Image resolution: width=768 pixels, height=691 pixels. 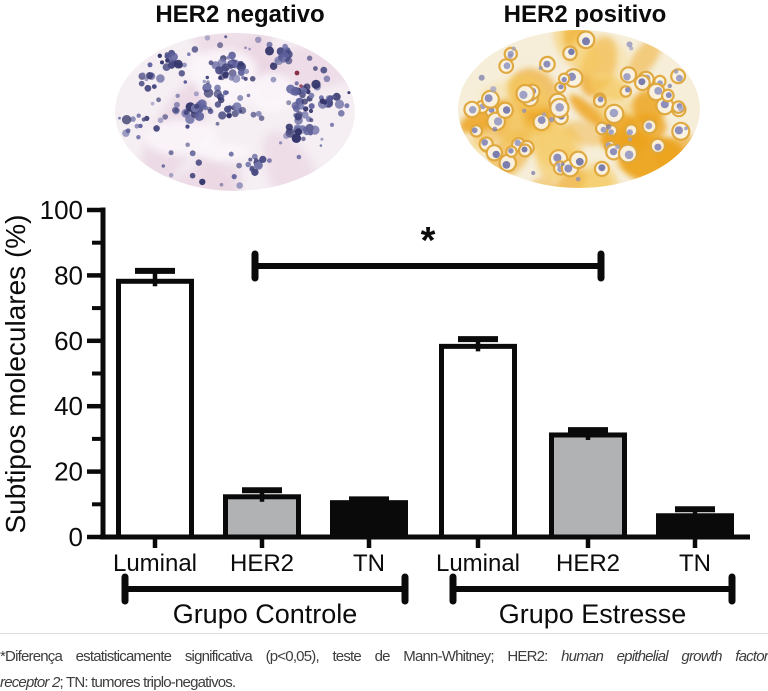 I want to click on histology-her2-positive-image, so click(x=579, y=109).